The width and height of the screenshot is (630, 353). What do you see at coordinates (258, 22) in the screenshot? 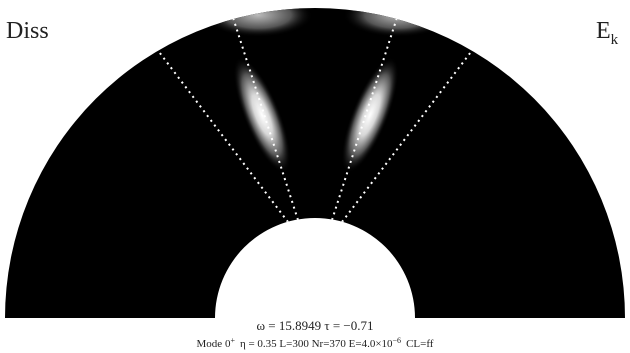
I see `top-haze` at bounding box center [258, 22].